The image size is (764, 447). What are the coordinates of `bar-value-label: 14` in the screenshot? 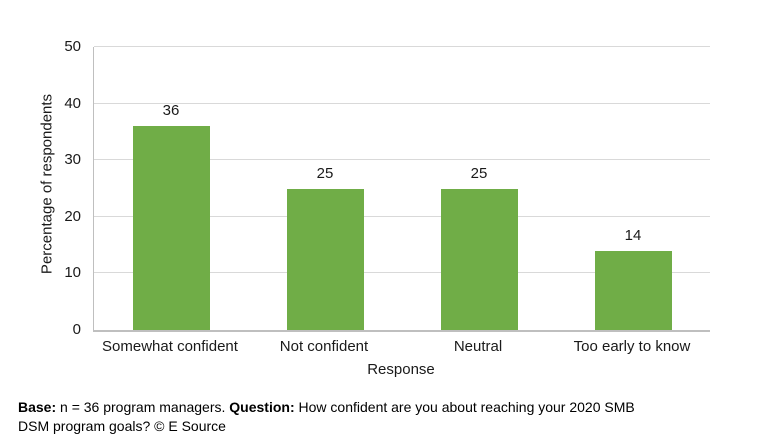 It's located at (633, 235).